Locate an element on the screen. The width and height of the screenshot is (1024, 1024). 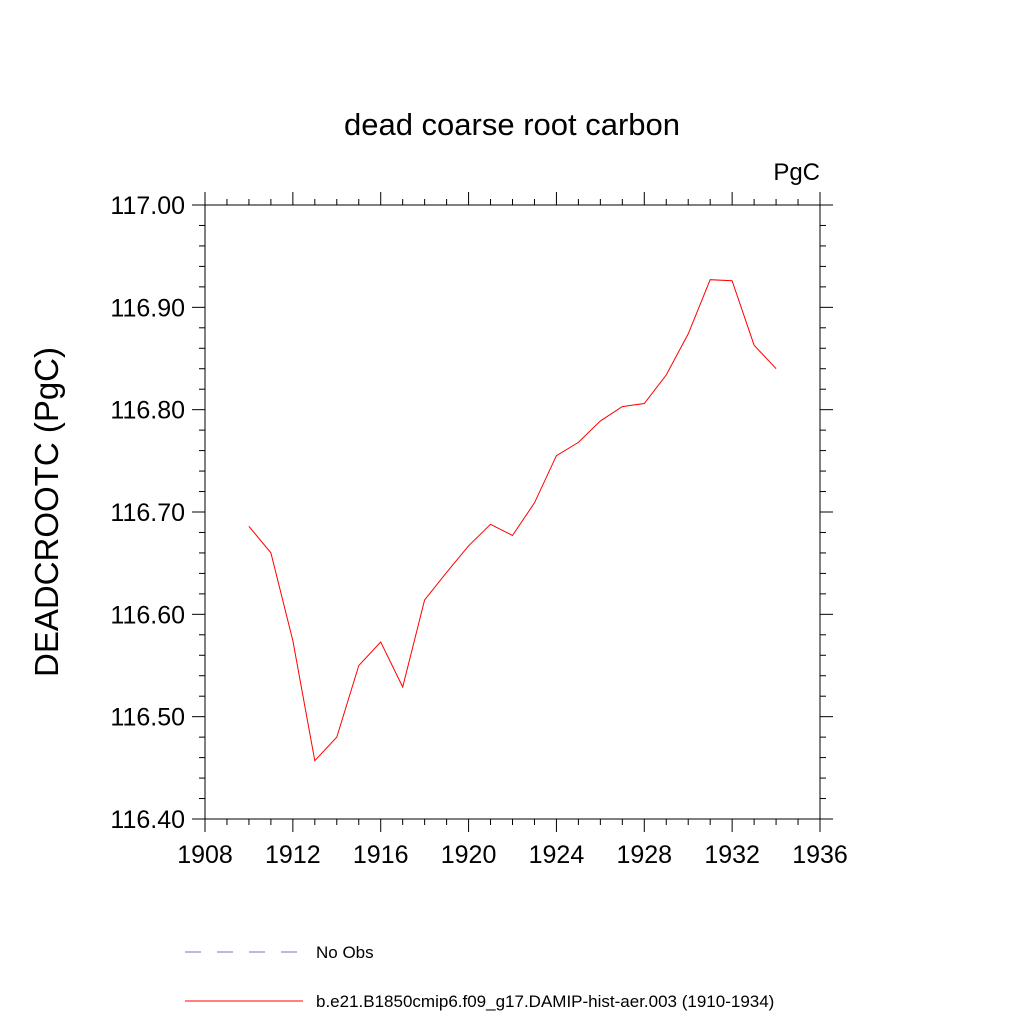
y-tick-label: 116.70 is located at coordinates (147, 513).